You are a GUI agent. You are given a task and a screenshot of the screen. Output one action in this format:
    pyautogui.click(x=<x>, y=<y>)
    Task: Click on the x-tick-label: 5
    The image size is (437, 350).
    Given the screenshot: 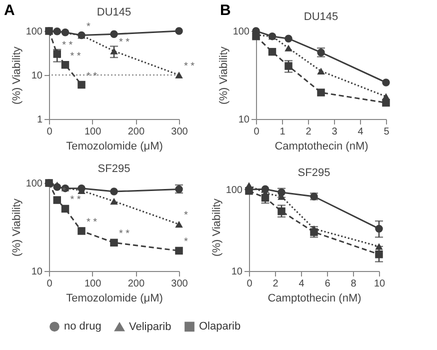 What is the action you would take?
    pyautogui.click(x=387, y=132)
    